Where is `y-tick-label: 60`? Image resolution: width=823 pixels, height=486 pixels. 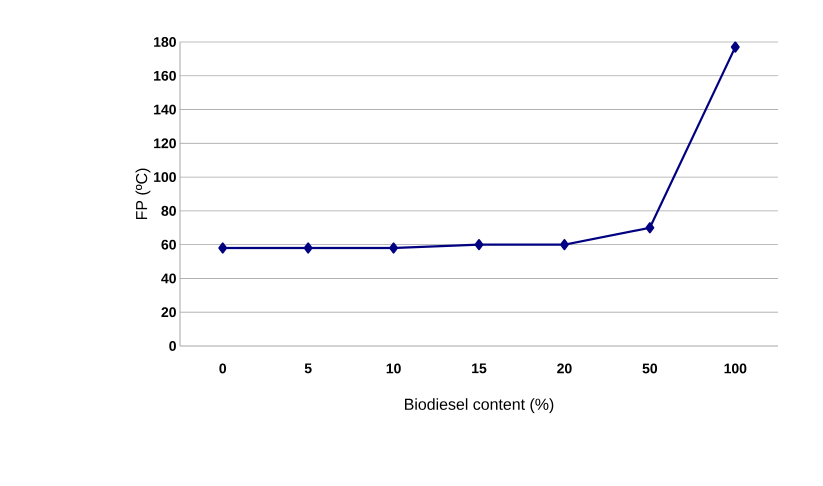 y-tick-label: 60 is located at coordinates (168, 245).